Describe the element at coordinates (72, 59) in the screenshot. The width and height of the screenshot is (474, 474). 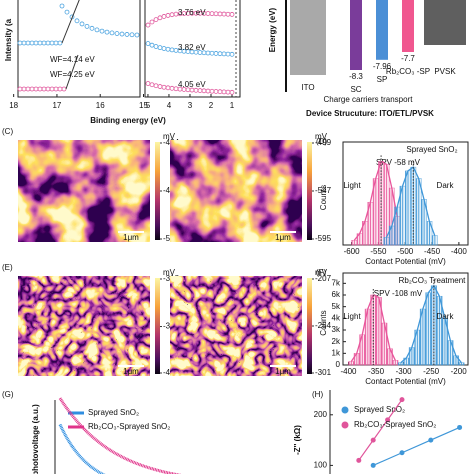
I see `annotation: WF=4.14 eV` at that location.